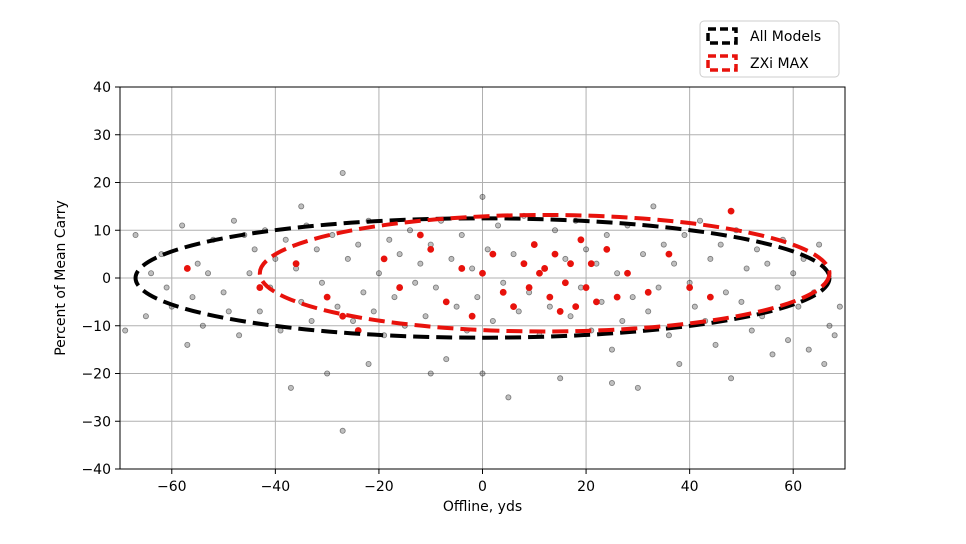  I want to click on y-axis-title: Percent of Mean Carry, so click(61, 278).